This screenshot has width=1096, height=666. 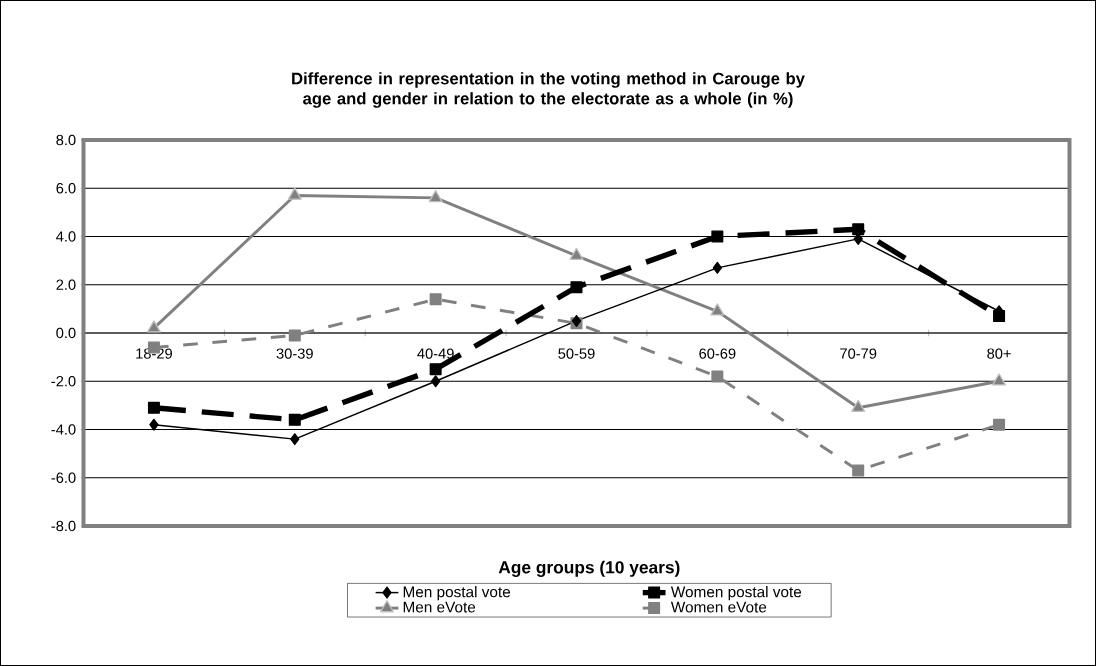 What do you see at coordinates (294, 353) in the screenshot?
I see `x-tick-label: 30-39` at bounding box center [294, 353].